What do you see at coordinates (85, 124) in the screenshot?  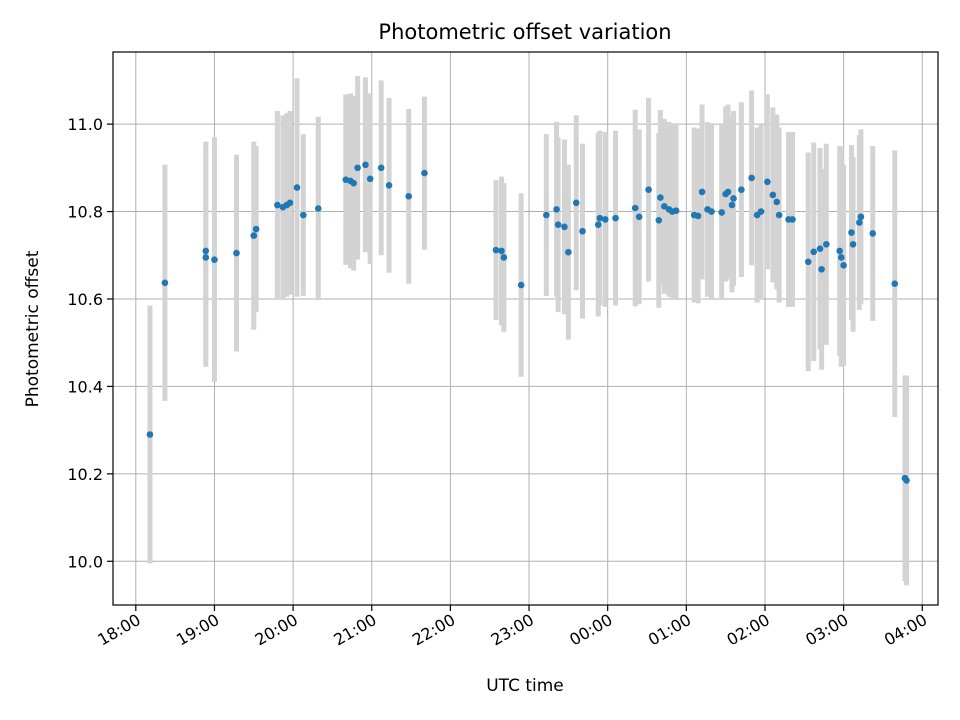 I see `y-tick-label-5: 11.0` at bounding box center [85, 124].